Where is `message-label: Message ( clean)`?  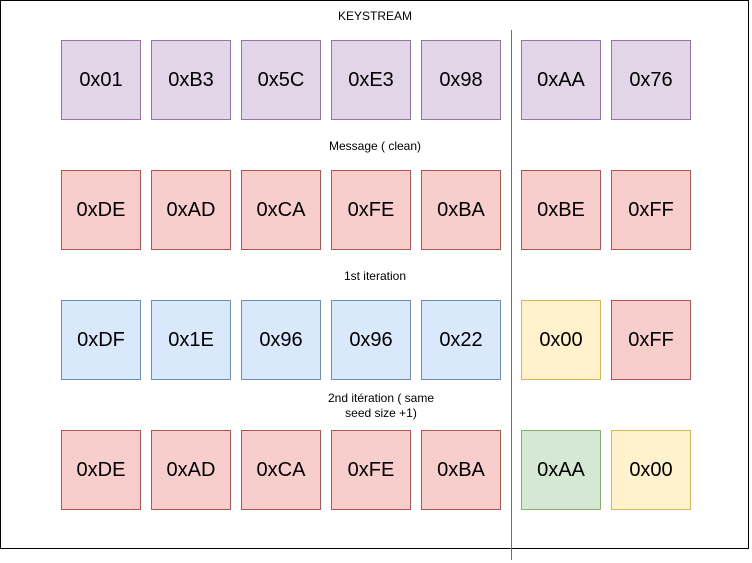
message-label: Message ( clean) is located at coordinates (375, 146).